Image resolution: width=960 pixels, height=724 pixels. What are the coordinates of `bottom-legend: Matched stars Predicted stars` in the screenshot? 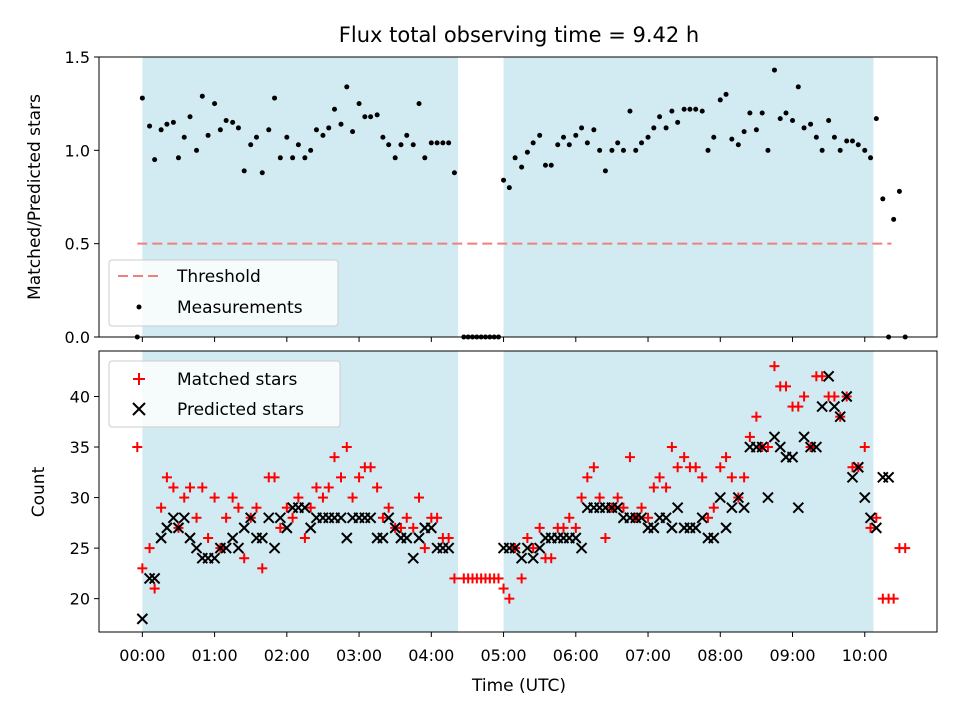 It's located at (224, 394).